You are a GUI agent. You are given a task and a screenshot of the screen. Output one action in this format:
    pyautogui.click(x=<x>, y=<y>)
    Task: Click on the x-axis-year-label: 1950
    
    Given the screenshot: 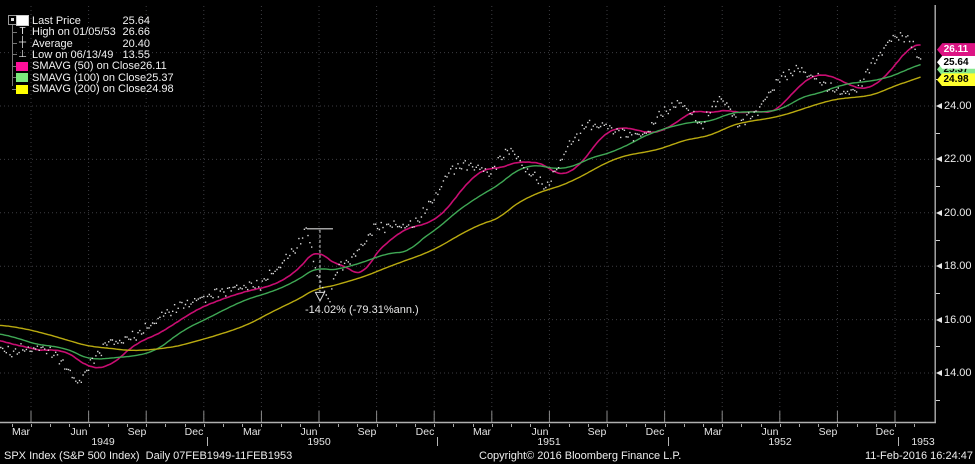 What is the action you would take?
    pyautogui.click(x=319, y=442)
    